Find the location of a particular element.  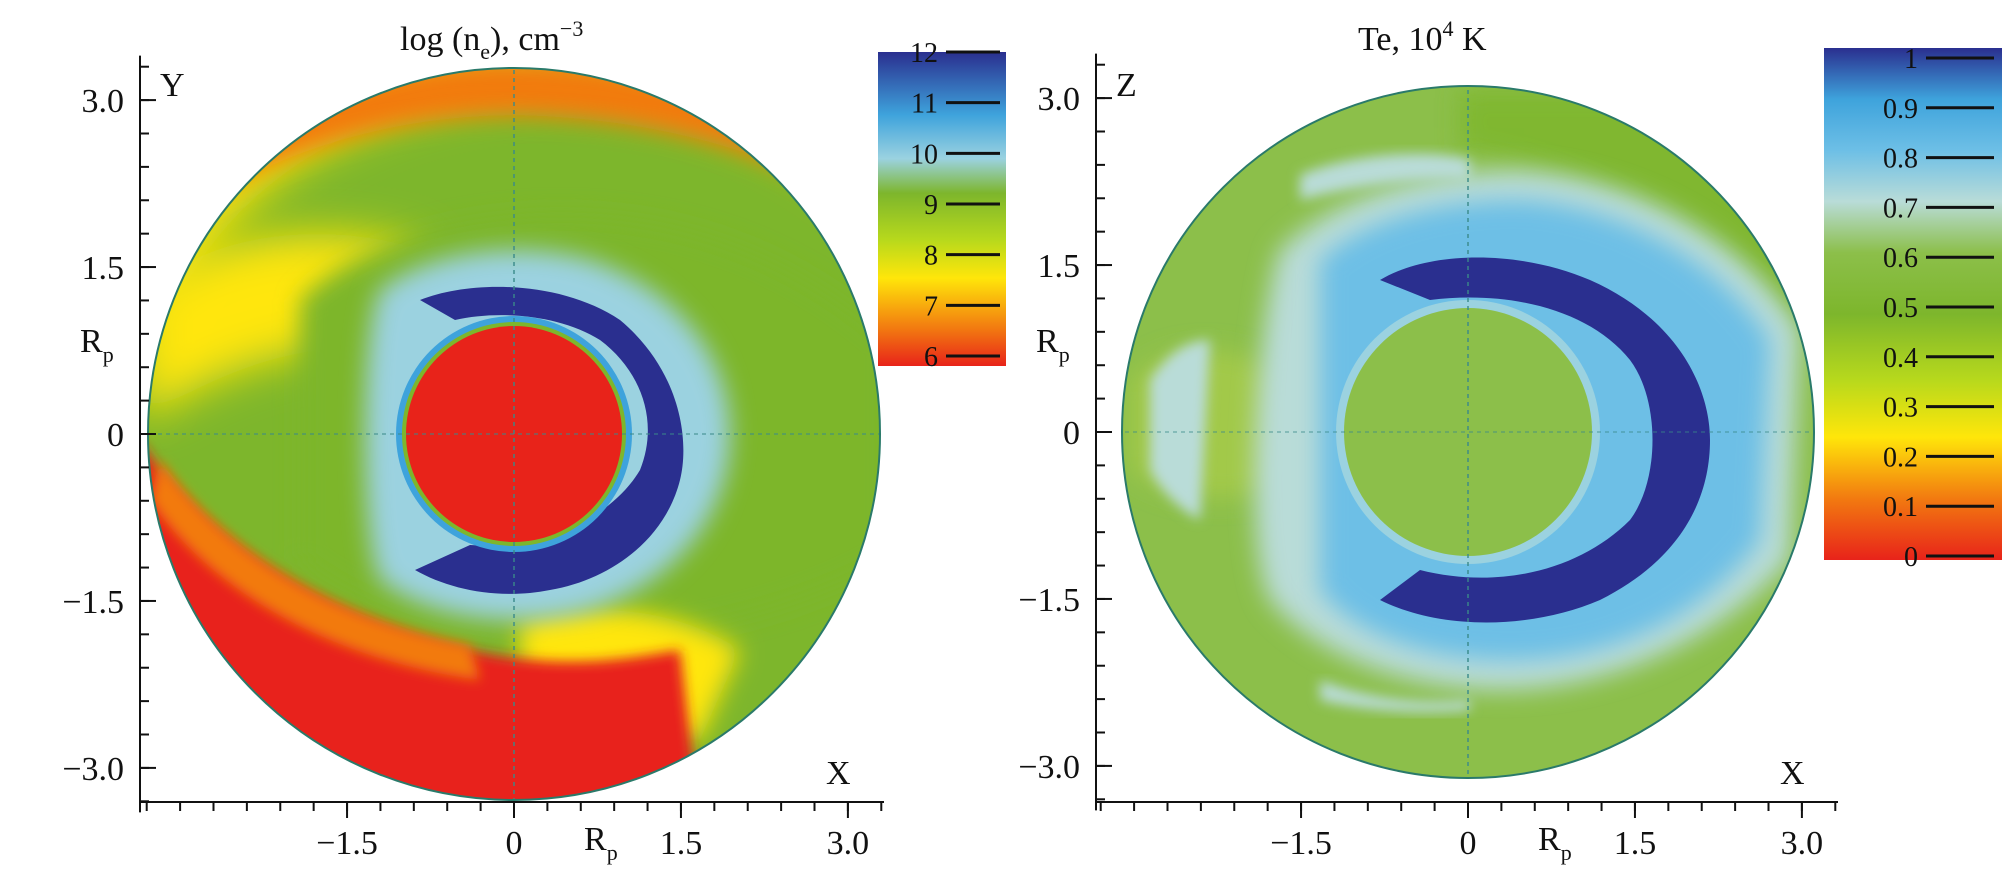

colorbar-tick-label: 0.1 is located at coordinates (1900, 507).